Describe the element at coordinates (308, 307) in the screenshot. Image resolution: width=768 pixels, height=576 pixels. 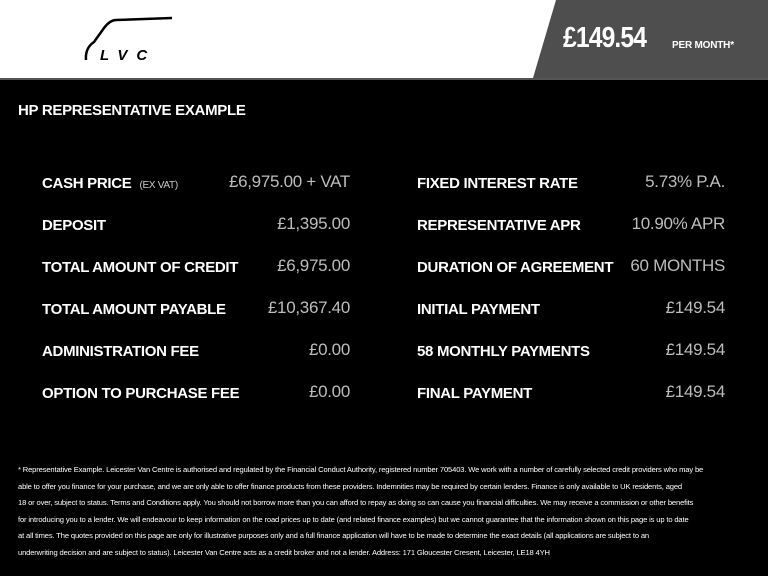
I see `row-value: £10,367.40` at that location.